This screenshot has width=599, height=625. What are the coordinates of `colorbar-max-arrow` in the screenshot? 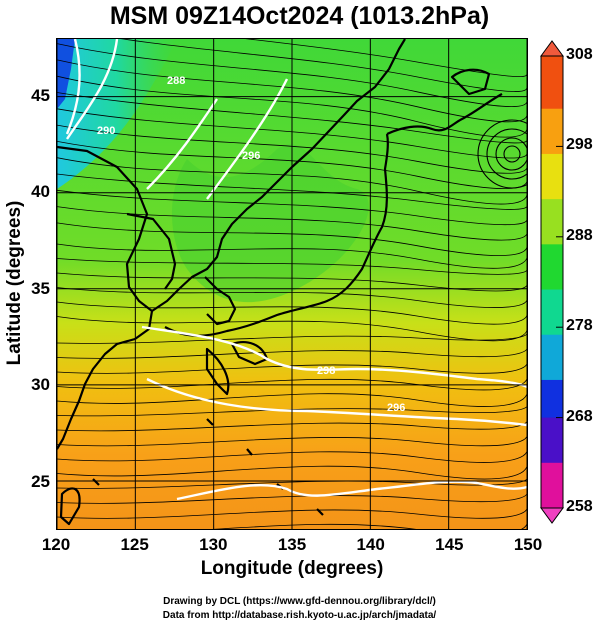 It's located at (552, 48).